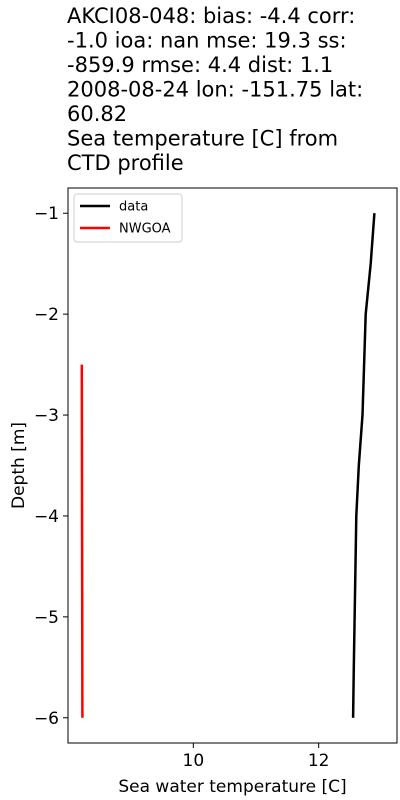  What do you see at coordinates (82, 541) in the screenshot?
I see `series-line-nwgoa` at bounding box center [82, 541].